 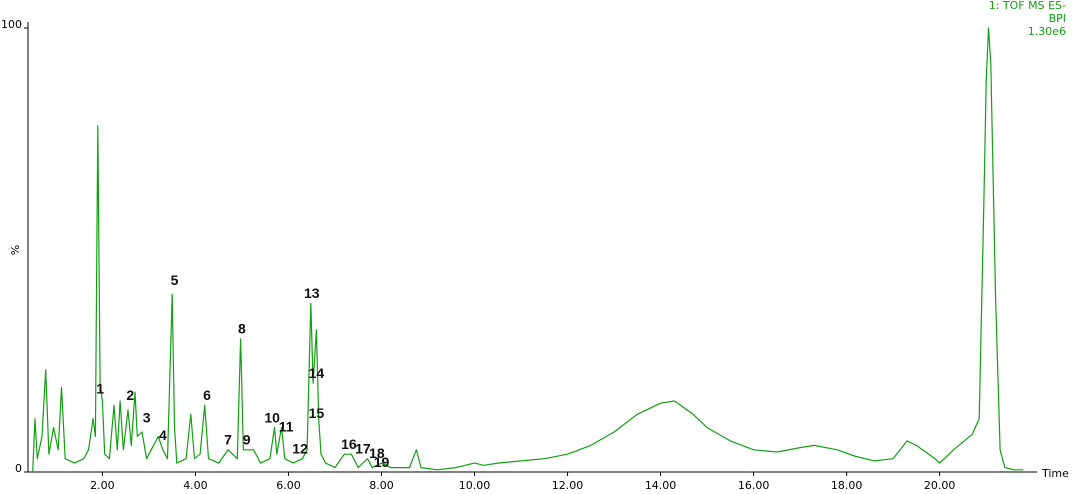 What do you see at coordinates (207, 395) in the screenshot?
I see `peak-label: 6` at bounding box center [207, 395].